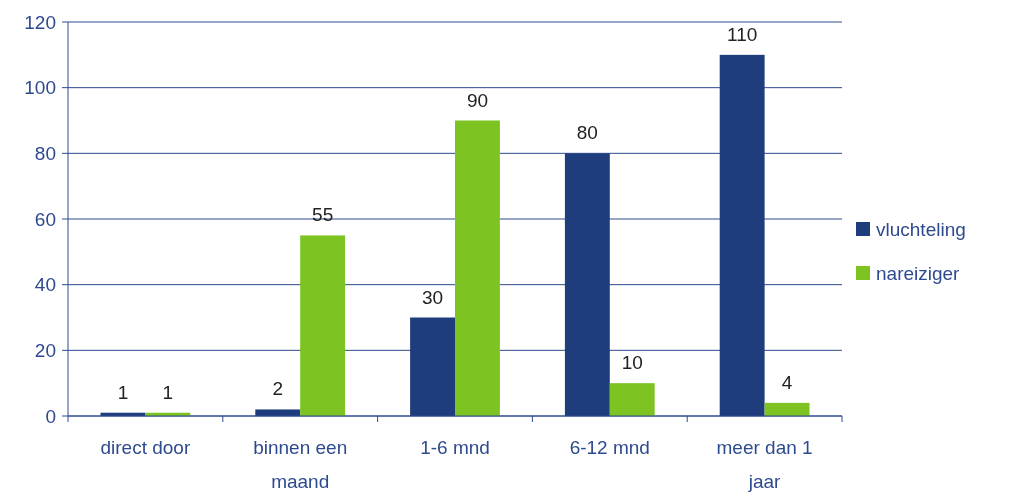  Describe the element at coordinates (45, 153) in the screenshot. I see `y-tick-label: 80` at that location.